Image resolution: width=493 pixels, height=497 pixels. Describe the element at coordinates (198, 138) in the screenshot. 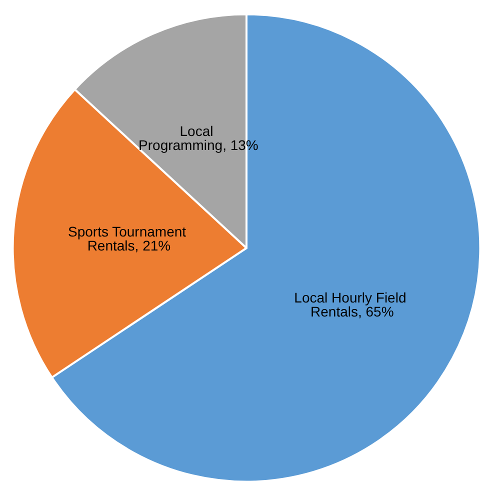

I see `slice-label: Local Programming, 13%` at that location.